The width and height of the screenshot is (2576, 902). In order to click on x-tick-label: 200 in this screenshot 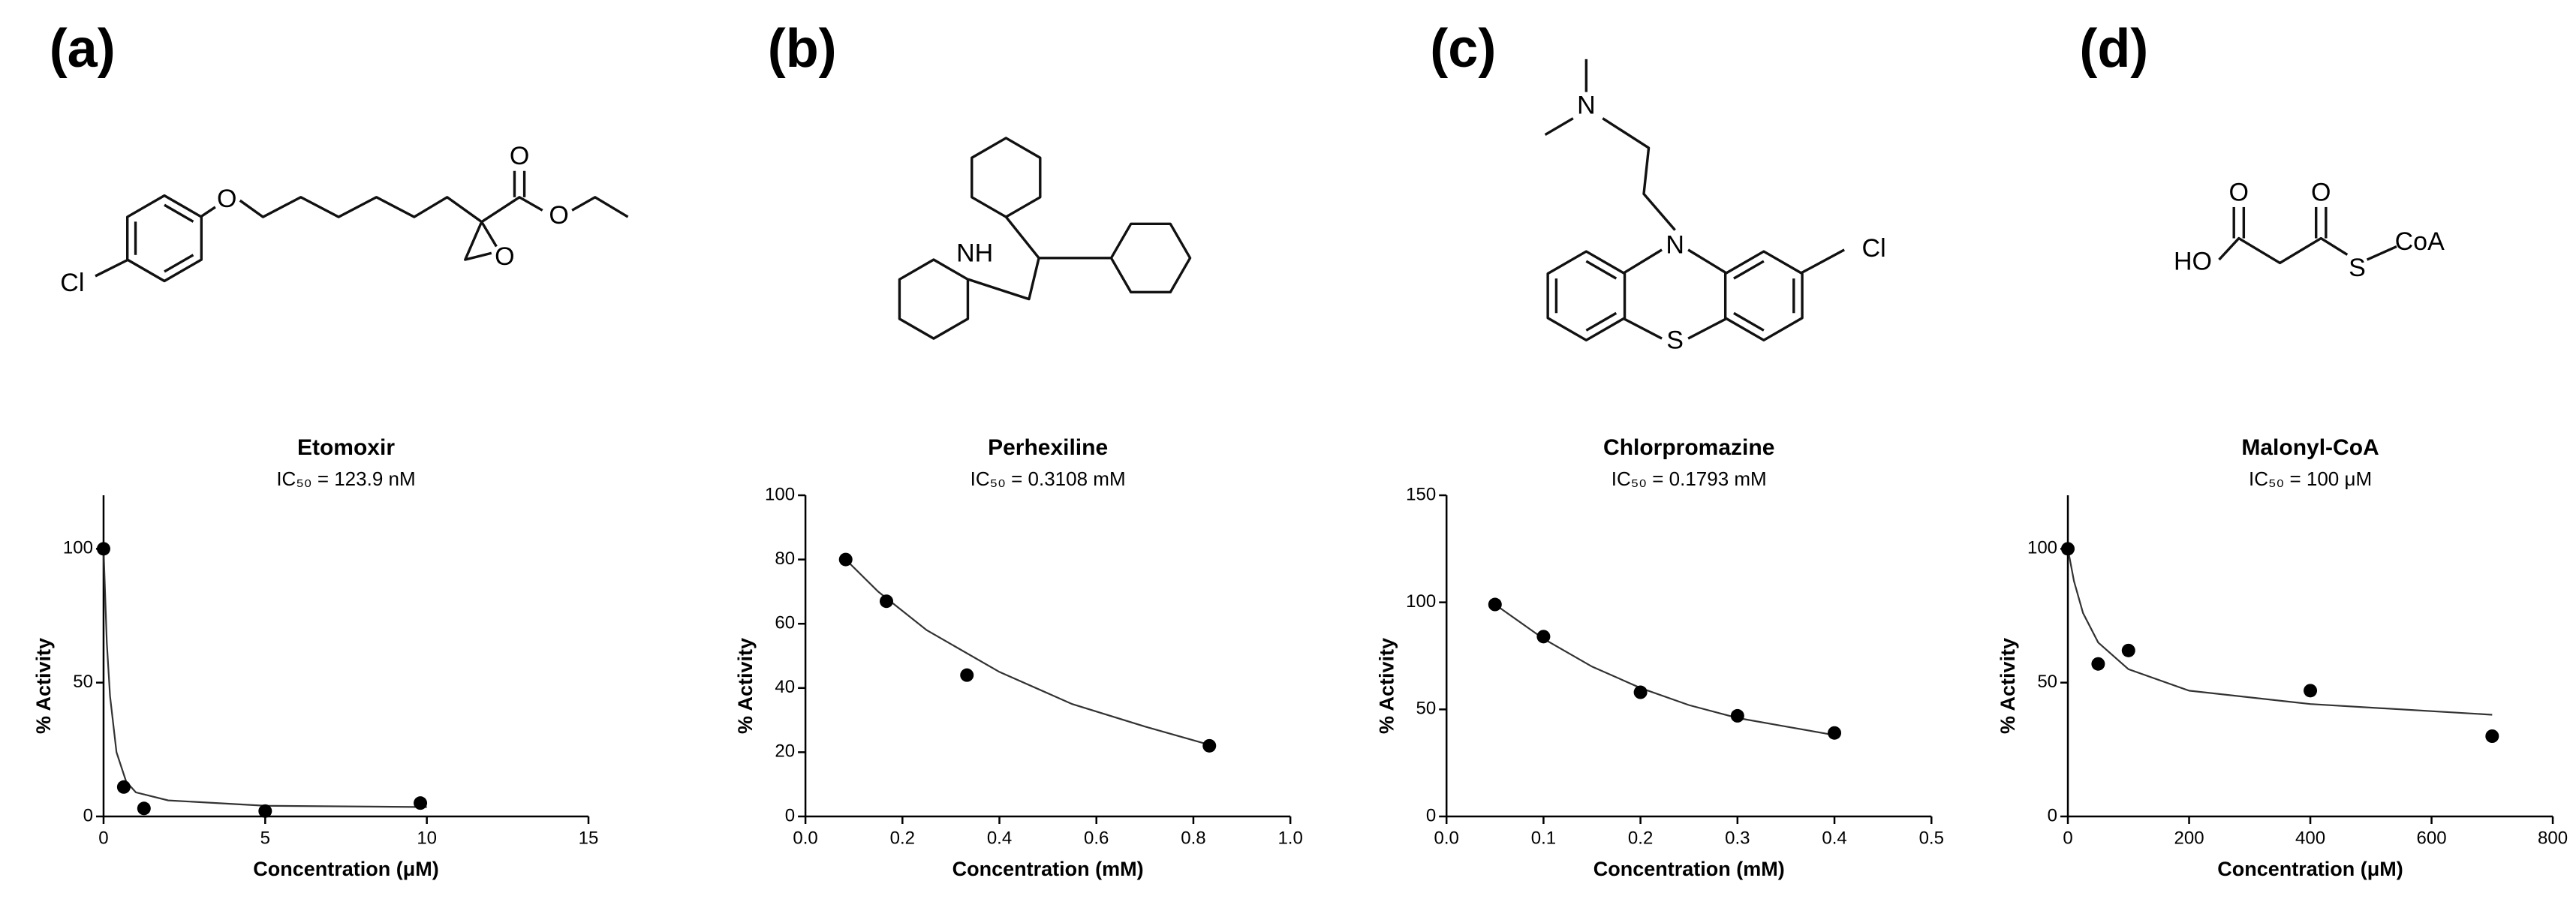, I will do `click(2189, 838)`.